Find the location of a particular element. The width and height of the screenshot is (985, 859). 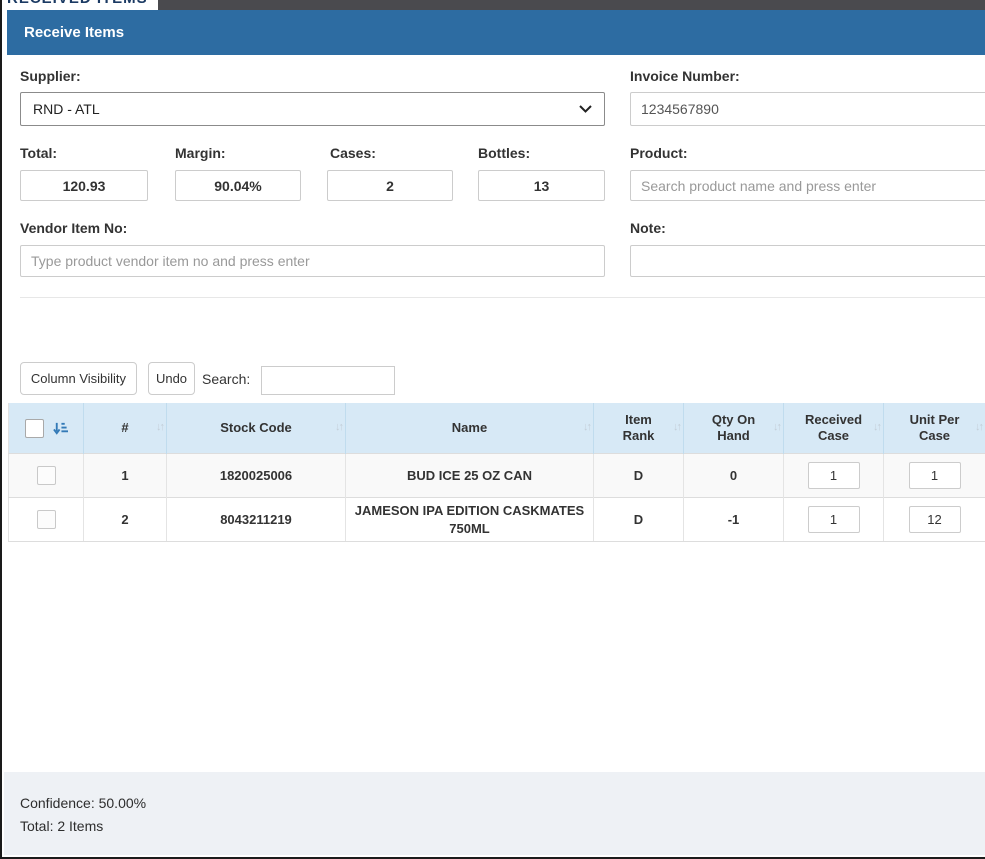

column-header-num: # ↓↑ is located at coordinates (125, 428).